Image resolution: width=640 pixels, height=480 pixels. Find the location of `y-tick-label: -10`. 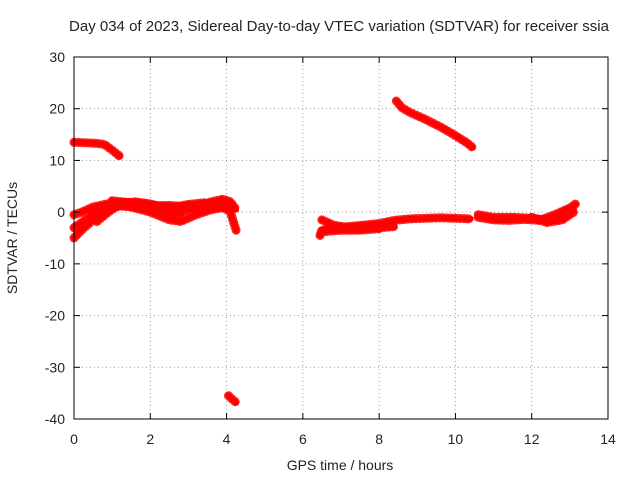

y-tick-label: -10 is located at coordinates (55, 264).